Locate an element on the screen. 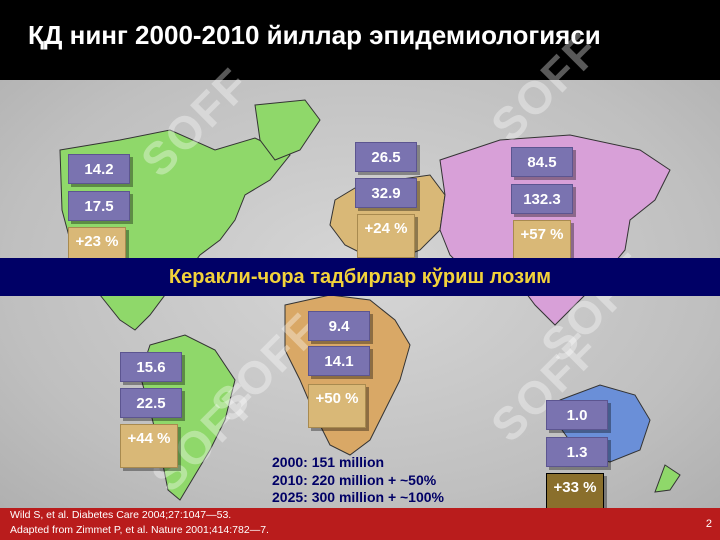  banner-text: Керакли-чора тадбирлар кўриш лозим is located at coordinates (360, 277).